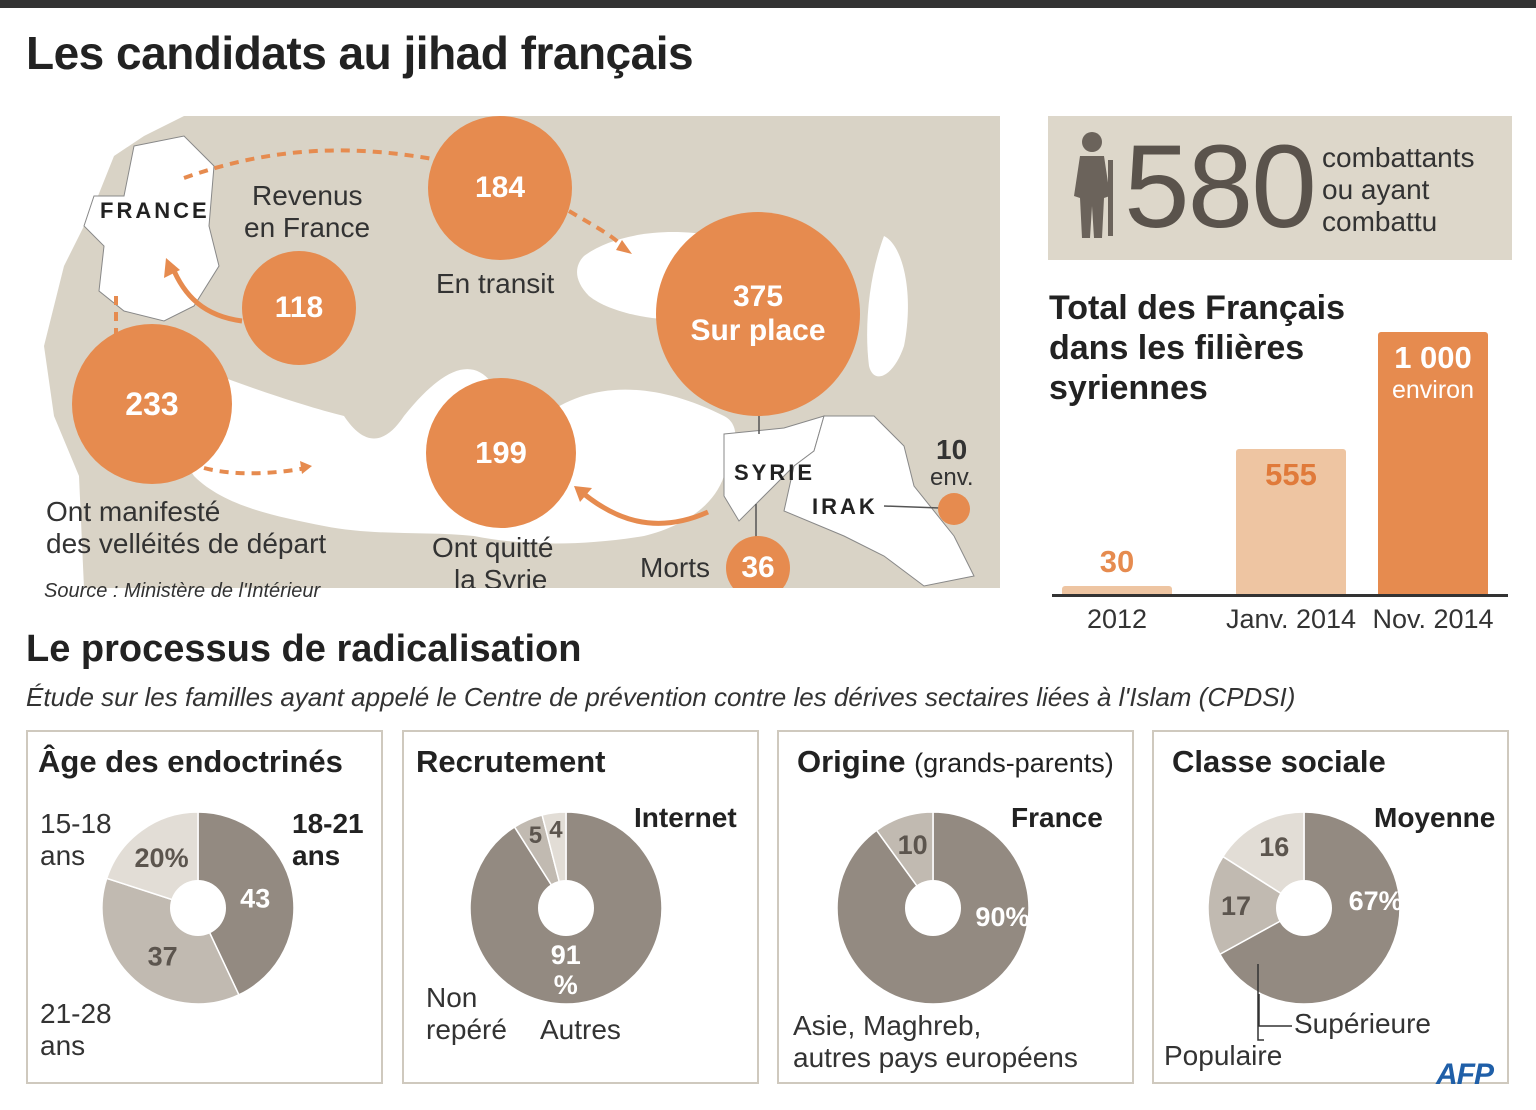  What do you see at coordinates (190, 761) in the screenshot?
I see `panel-age-title: Âge des endoctrinés` at bounding box center [190, 761].